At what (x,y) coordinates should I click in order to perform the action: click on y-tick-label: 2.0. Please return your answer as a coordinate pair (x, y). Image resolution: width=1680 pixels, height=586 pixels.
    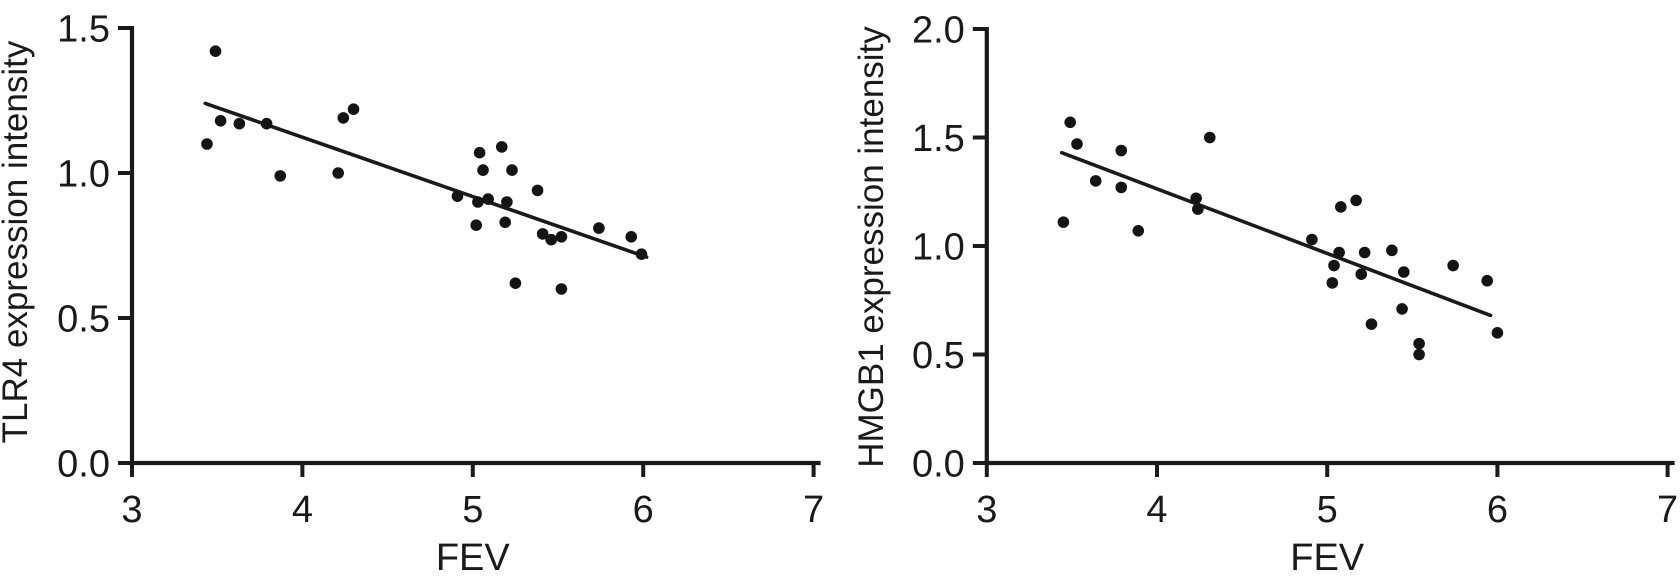
    Looking at the image, I should click on (938, 31).